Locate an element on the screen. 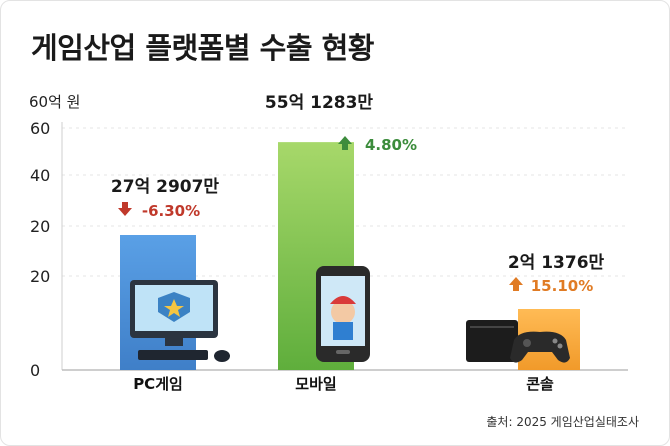  y-tick-label: 40 is located at coordinates (40, 175).